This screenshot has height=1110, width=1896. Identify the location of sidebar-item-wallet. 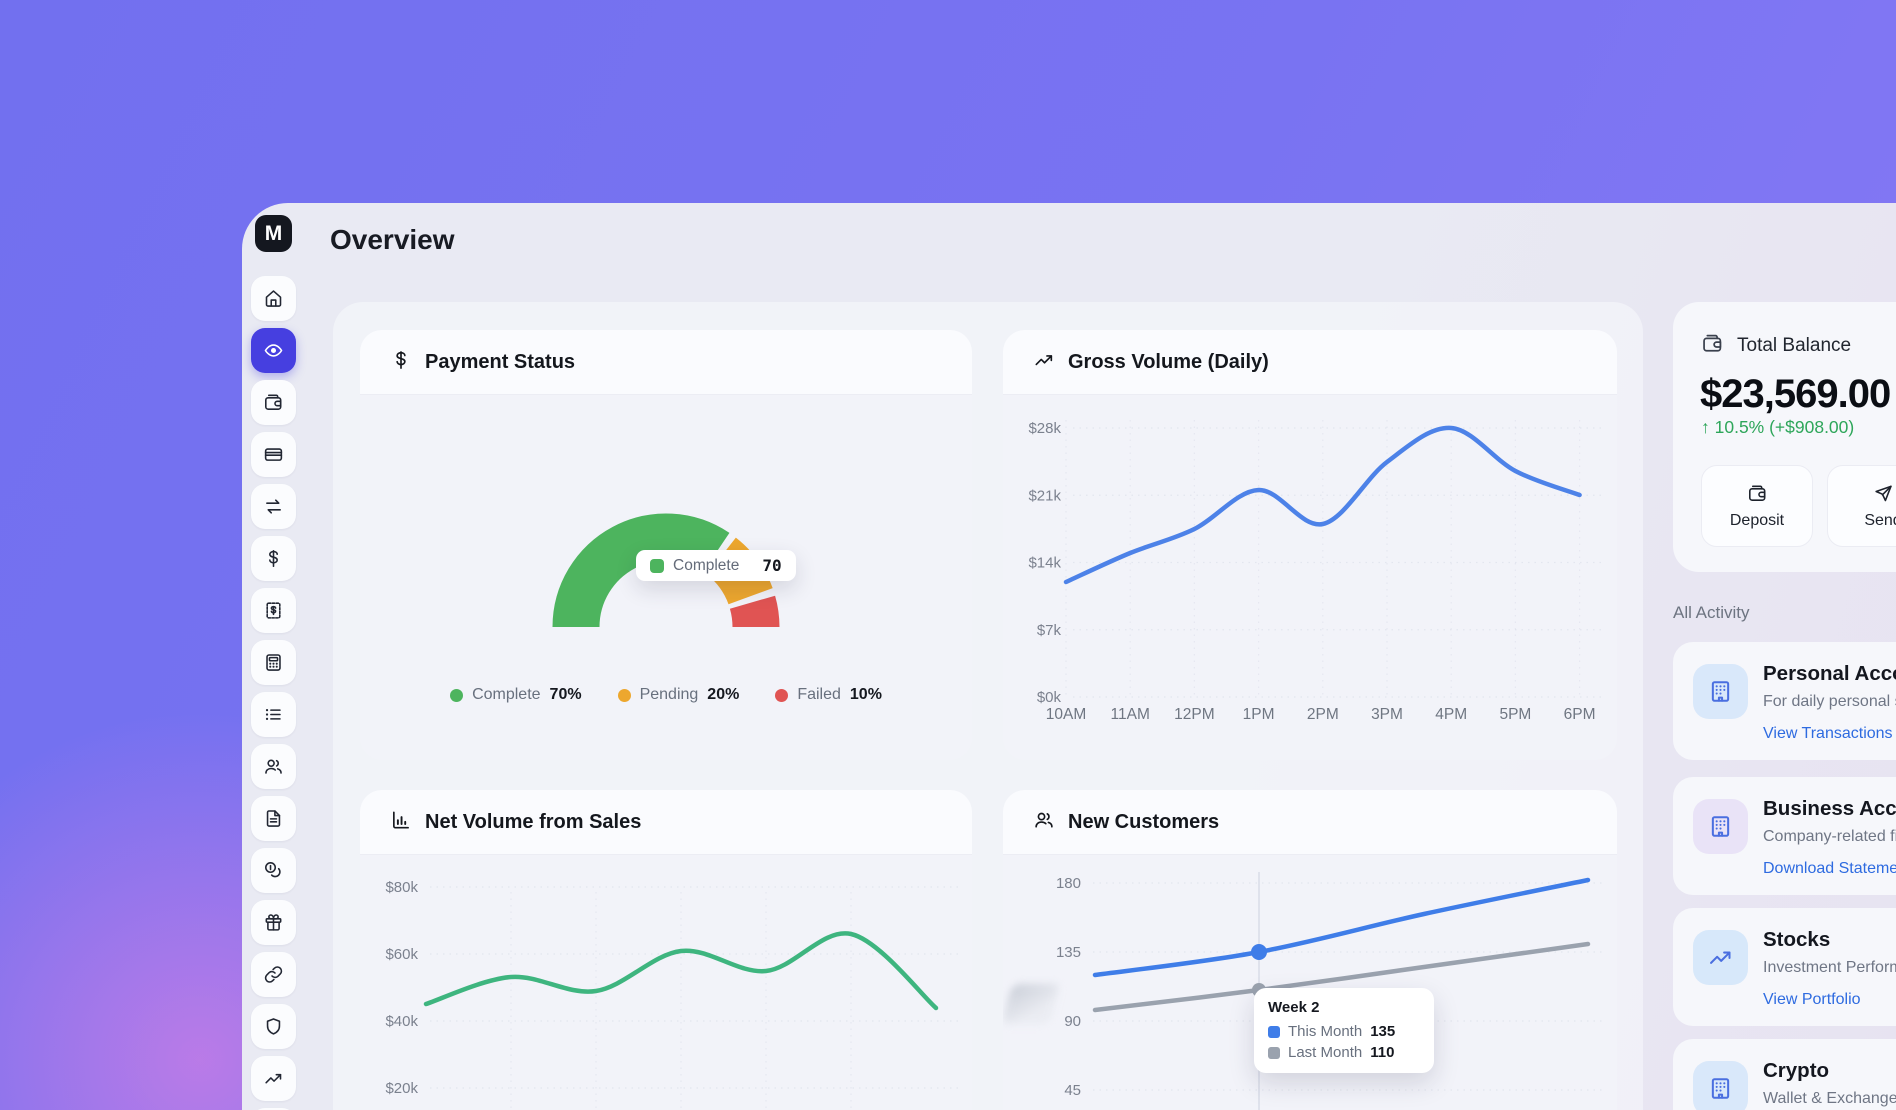
(273, 402).